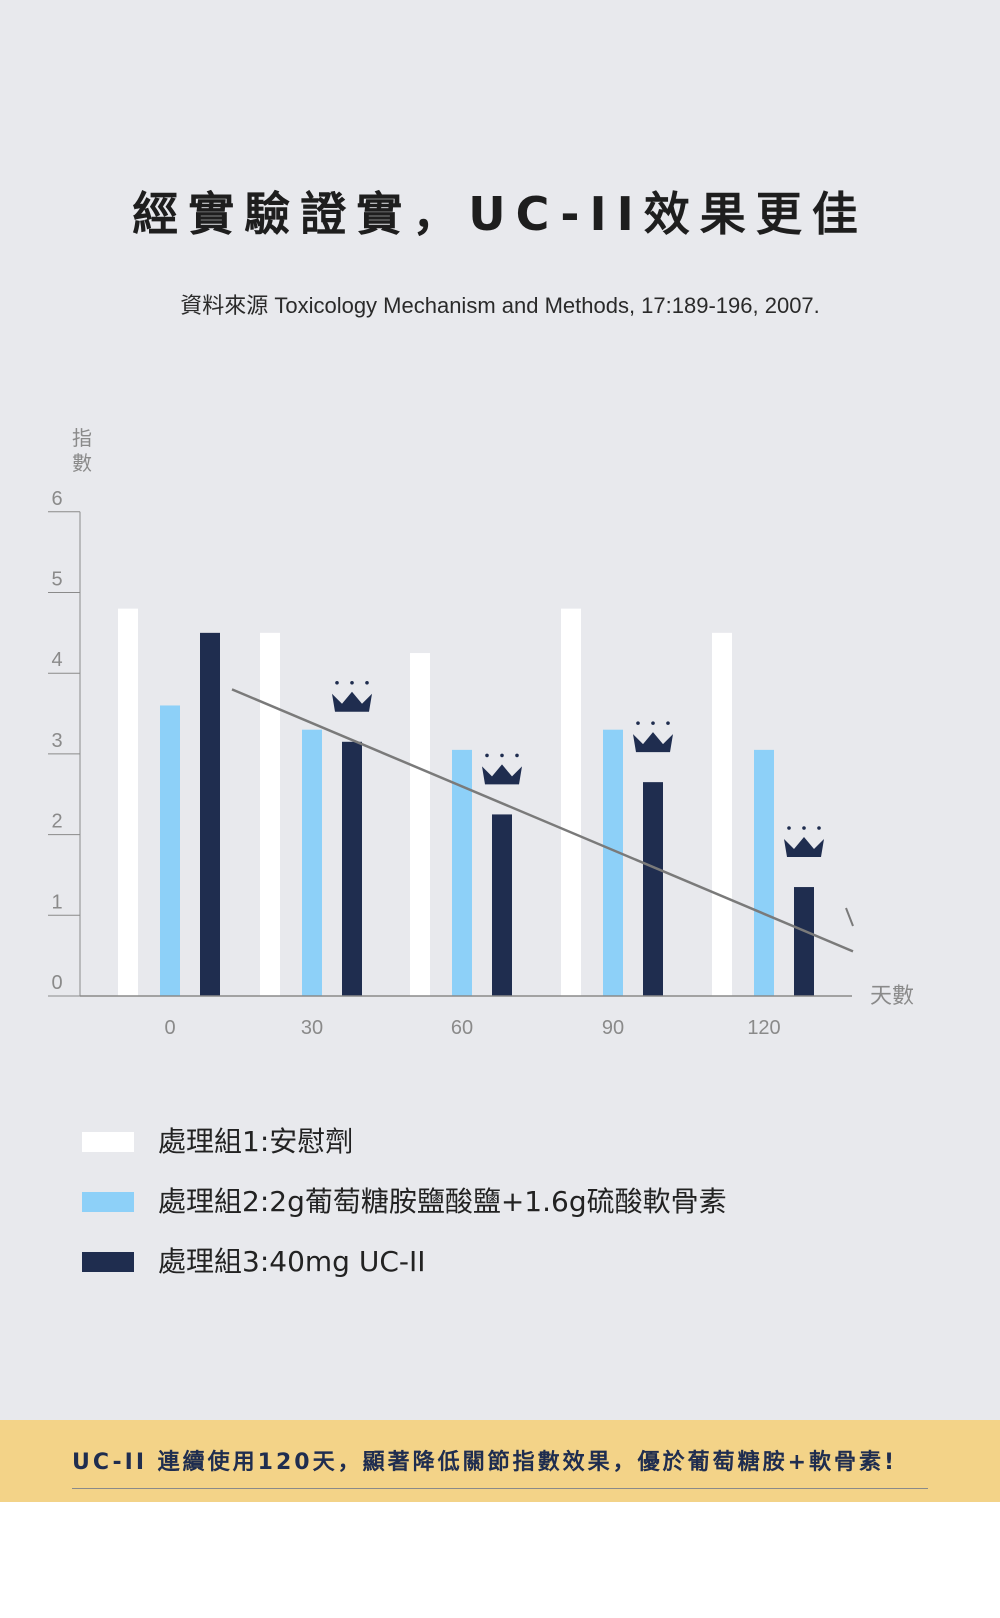  I want to click on x-tick-label: 90, so click(613, 1028).